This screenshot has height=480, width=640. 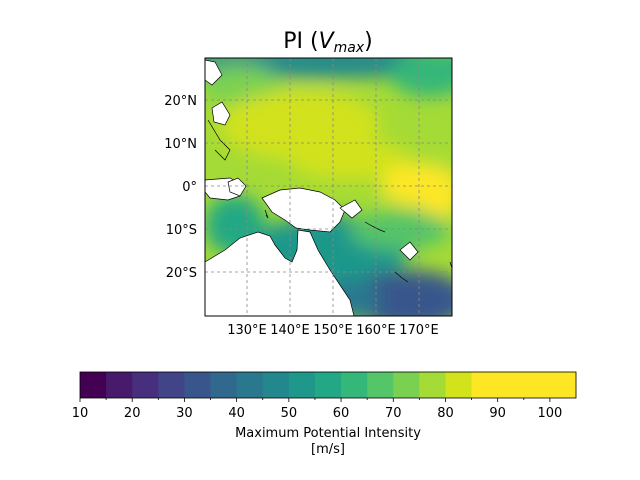 I want to click on colorbar-cells, so click(x=328, y=385).